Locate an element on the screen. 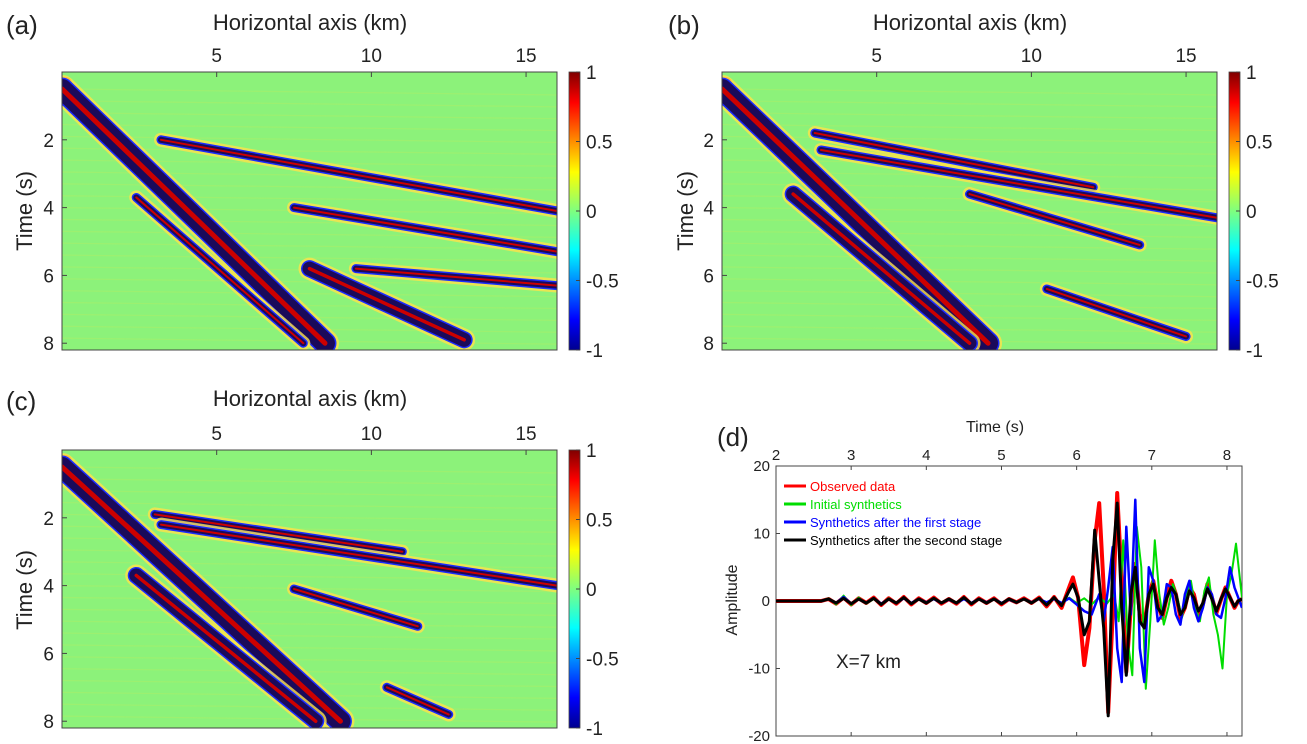 This screenshot has width=1307, height=744. plot-frame is located at coordinates (309, 589).